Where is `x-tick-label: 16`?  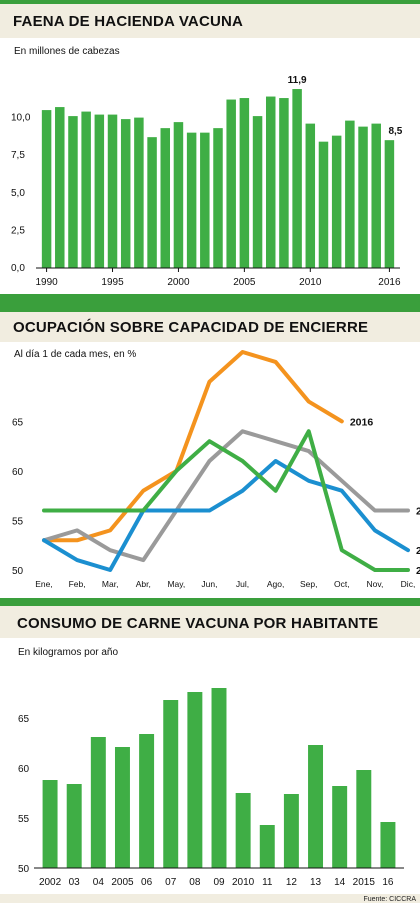 x-tick-label: 16 is located at coordinates (388, 882).